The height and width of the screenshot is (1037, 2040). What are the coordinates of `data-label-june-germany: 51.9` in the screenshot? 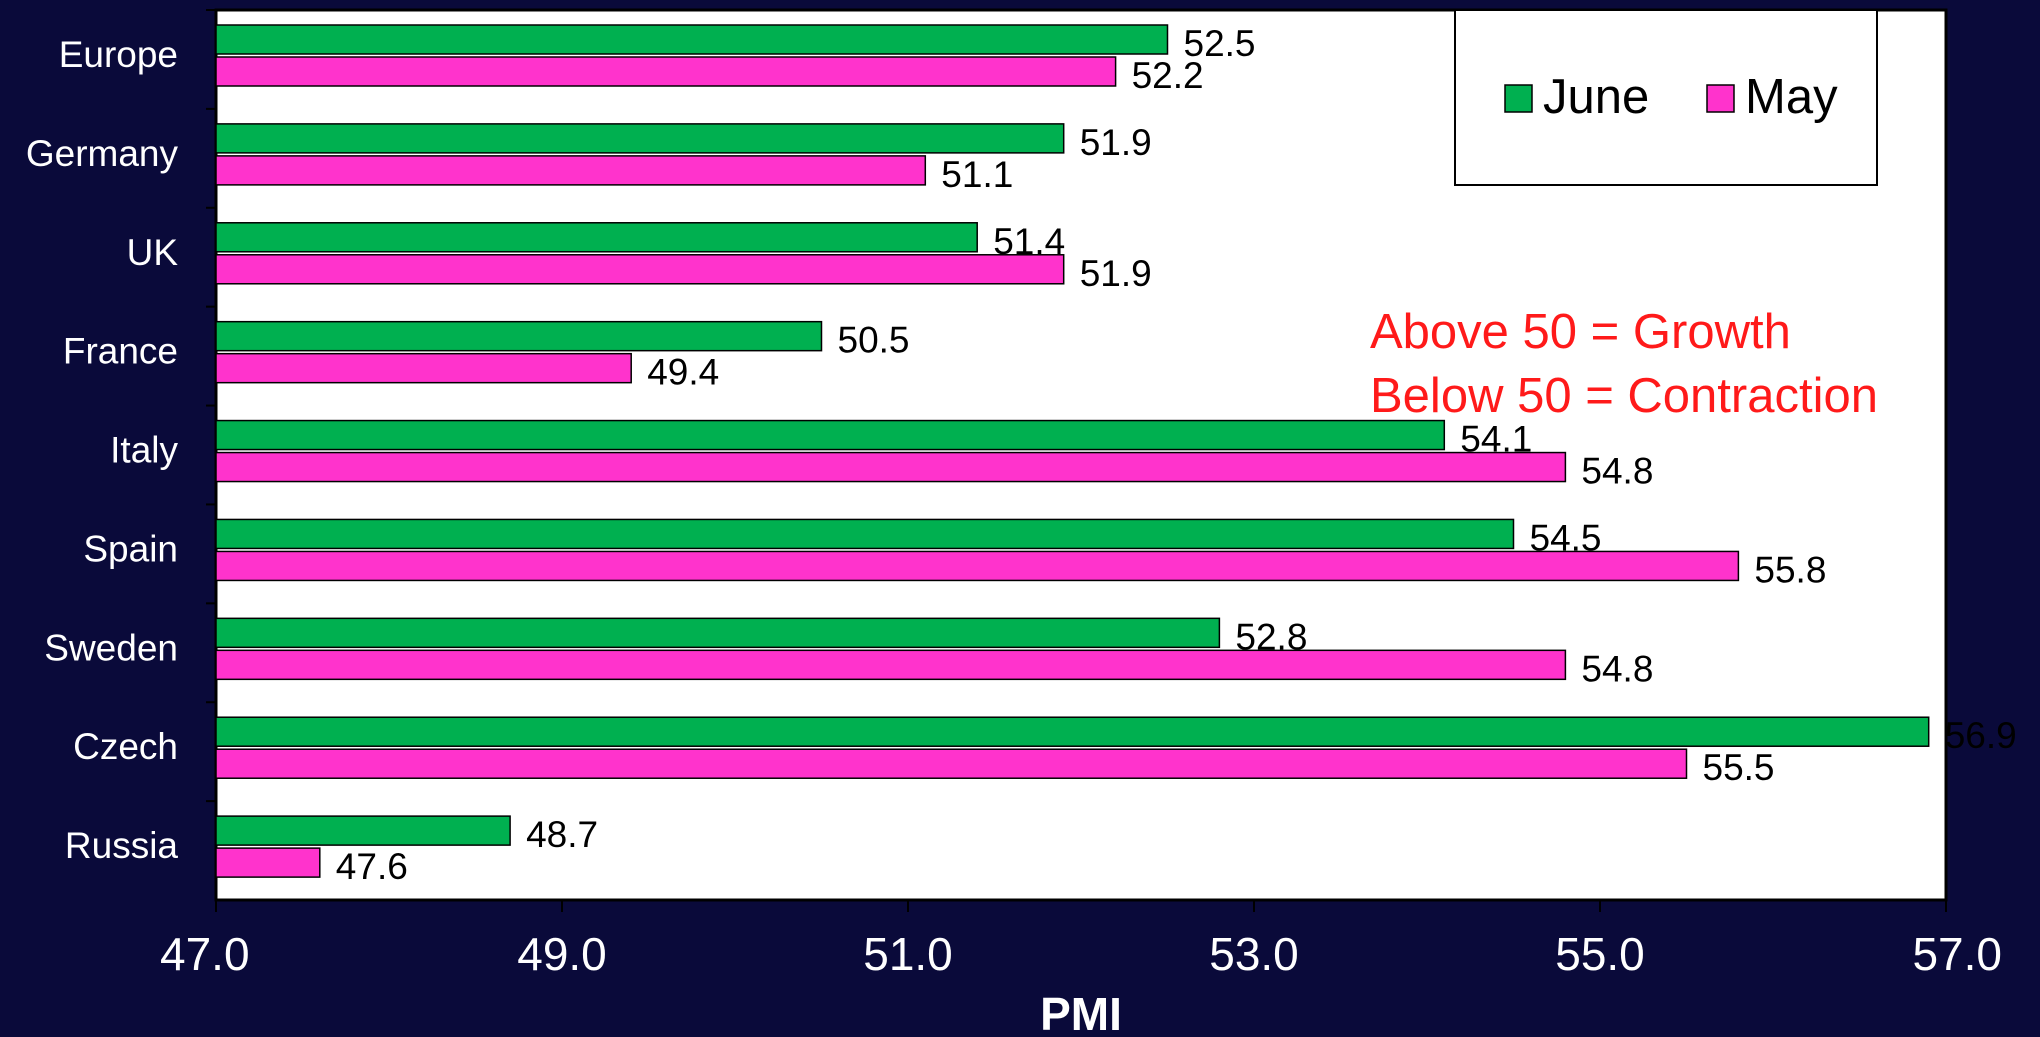 It's located at (1116, 142).